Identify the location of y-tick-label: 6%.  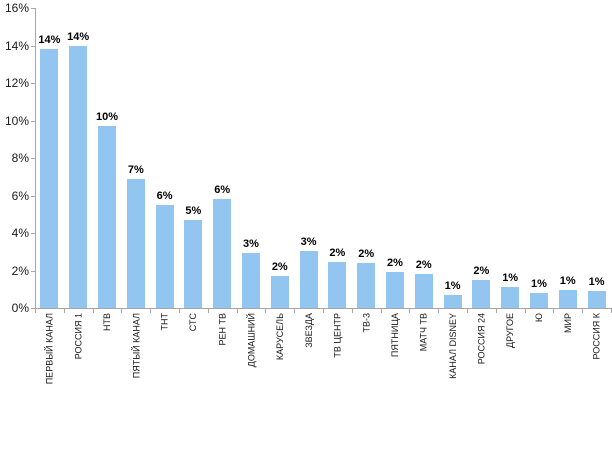
(20, 195).